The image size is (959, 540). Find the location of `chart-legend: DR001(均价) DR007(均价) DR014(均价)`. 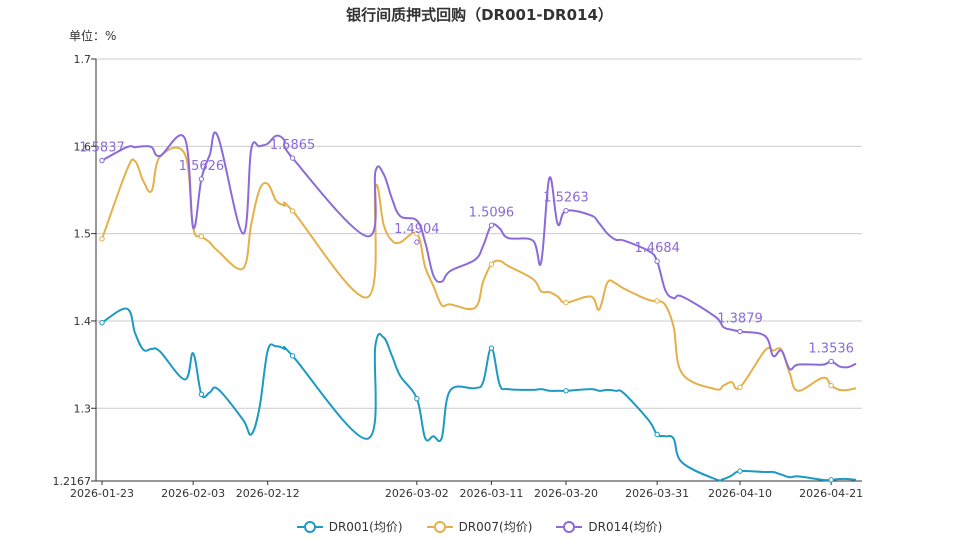

chart-legend: DR001(均价) DR007(均价) DR014(均价) is located at coordinates (479, 526).